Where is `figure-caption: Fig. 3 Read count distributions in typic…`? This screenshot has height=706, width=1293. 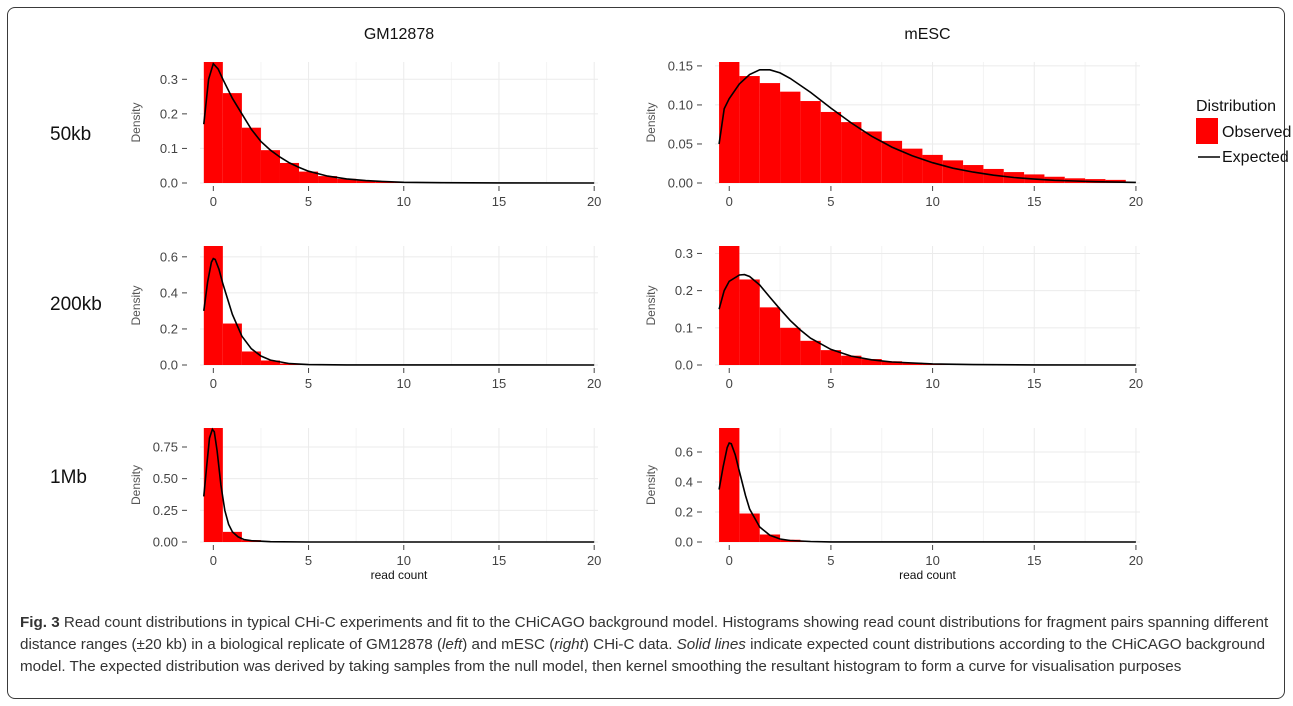 figure-caption: Fig. 3 Read count distributions in typic… is located at coordinates (647, 645).